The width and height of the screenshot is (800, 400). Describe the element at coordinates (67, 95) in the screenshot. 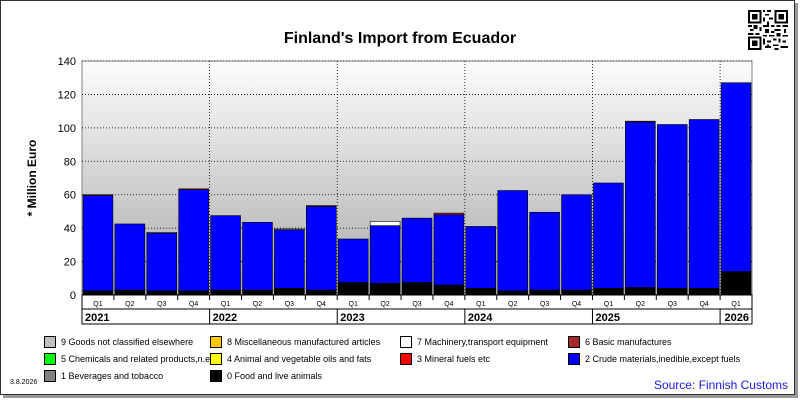

I see `y-tick-label: 120` at that location.